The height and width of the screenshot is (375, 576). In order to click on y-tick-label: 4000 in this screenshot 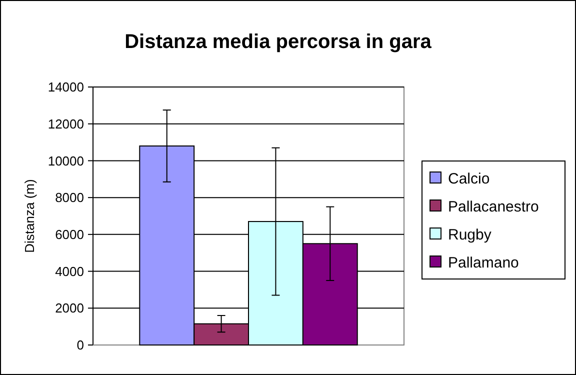, I will do `click(69, 271)`.